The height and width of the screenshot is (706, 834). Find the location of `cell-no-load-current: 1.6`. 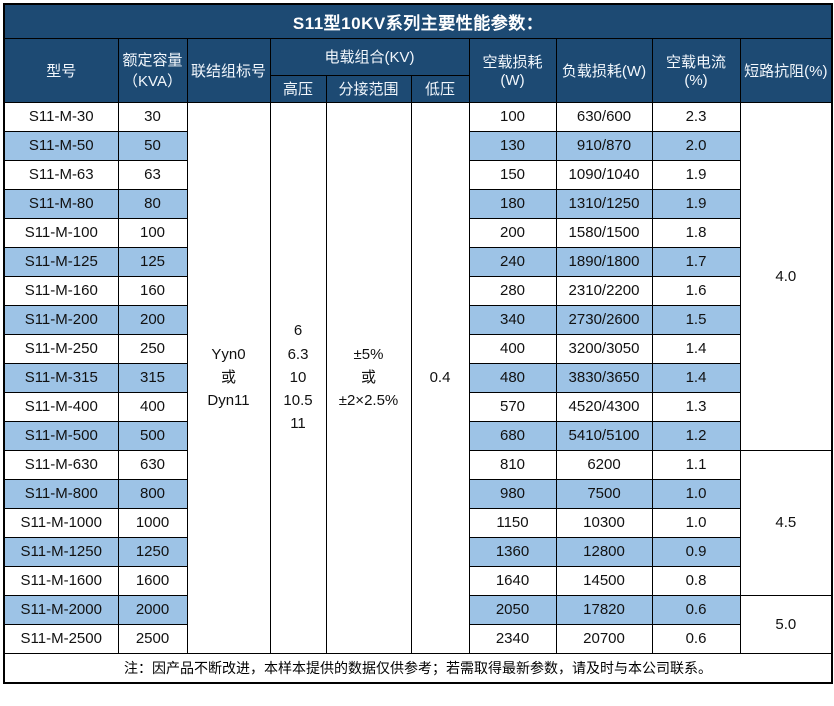

cell-no-load-current: 1.6 is located at coordinates (696, 290).